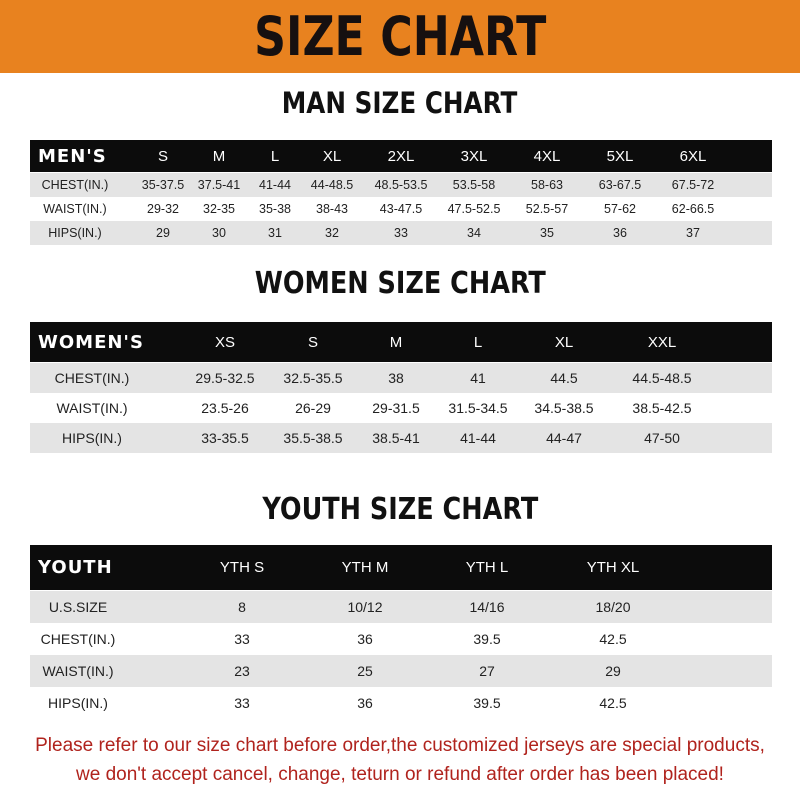 The width and height of the screenshot is (800, 800). What do you see at coordinates (401, 703) in the screenshot?
I see `table-row: HIPS(IN.) 33 36 39.5 42.5` at bounding box center [401, 703].